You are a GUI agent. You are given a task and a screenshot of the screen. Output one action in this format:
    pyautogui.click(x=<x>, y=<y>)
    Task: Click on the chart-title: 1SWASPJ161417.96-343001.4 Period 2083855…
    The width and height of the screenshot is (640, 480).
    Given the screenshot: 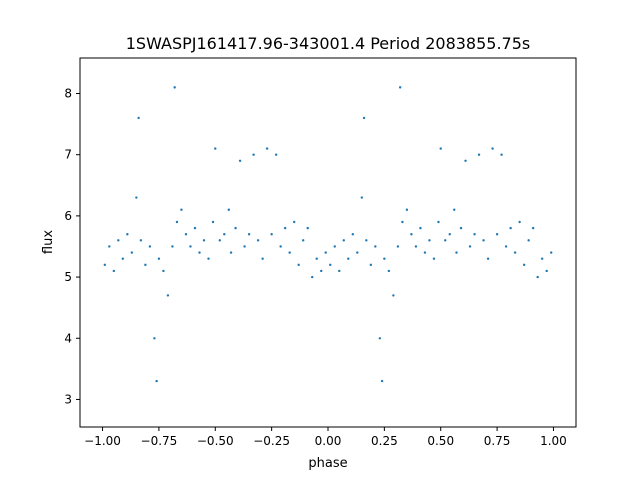 What is the action you would take?
    pyautogui.click(x=328, y=43)
    